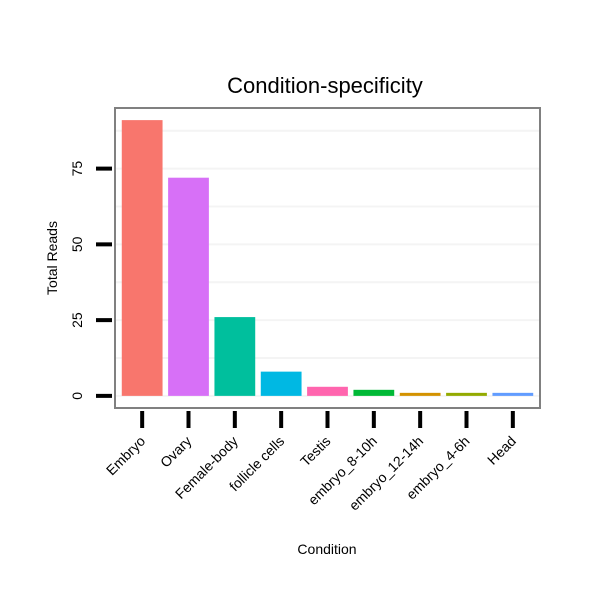 The image size is (600, 605). I want to click on x-axis-title: Condition, so click(326, 549).